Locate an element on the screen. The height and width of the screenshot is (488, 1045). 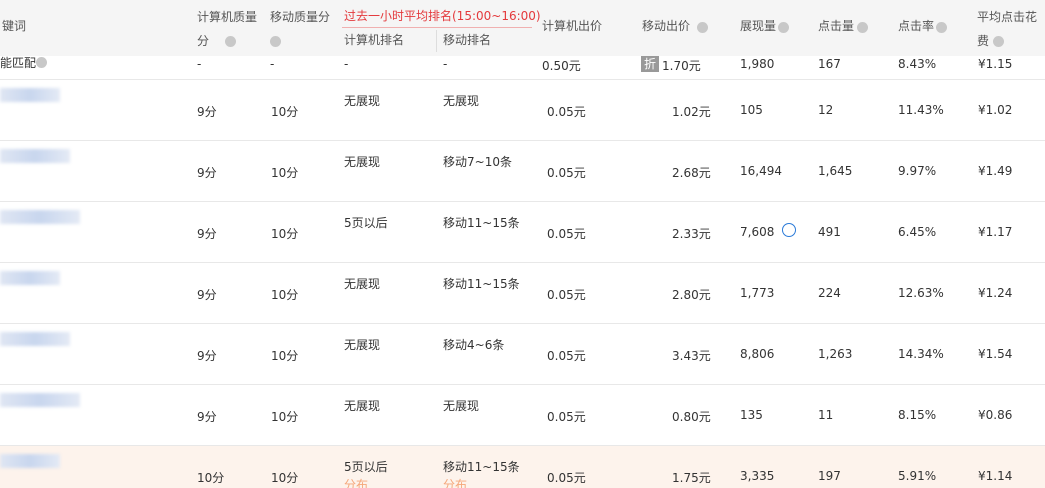
cell: 1,645 is located at coordinates (835, 171).